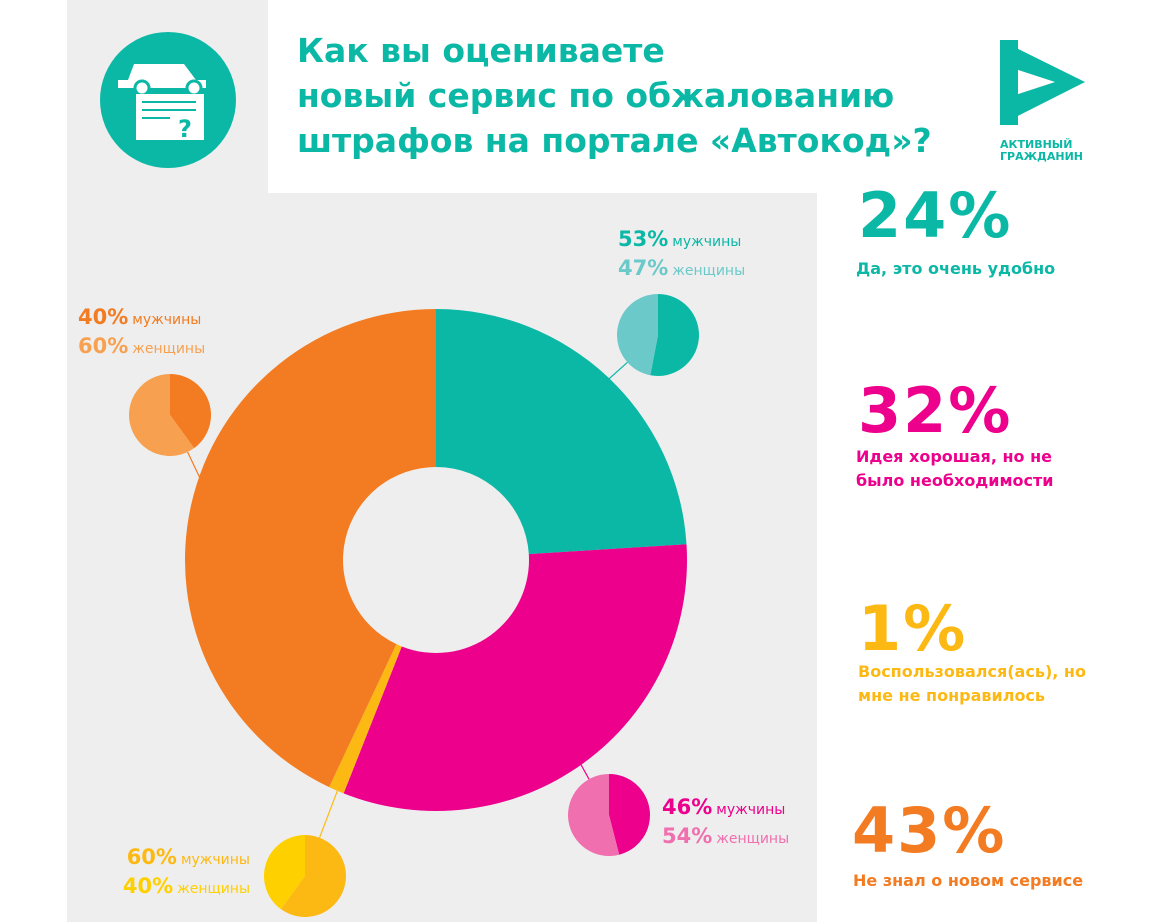  I want to click on split-label: 60% мужчины, so click(188, 857).